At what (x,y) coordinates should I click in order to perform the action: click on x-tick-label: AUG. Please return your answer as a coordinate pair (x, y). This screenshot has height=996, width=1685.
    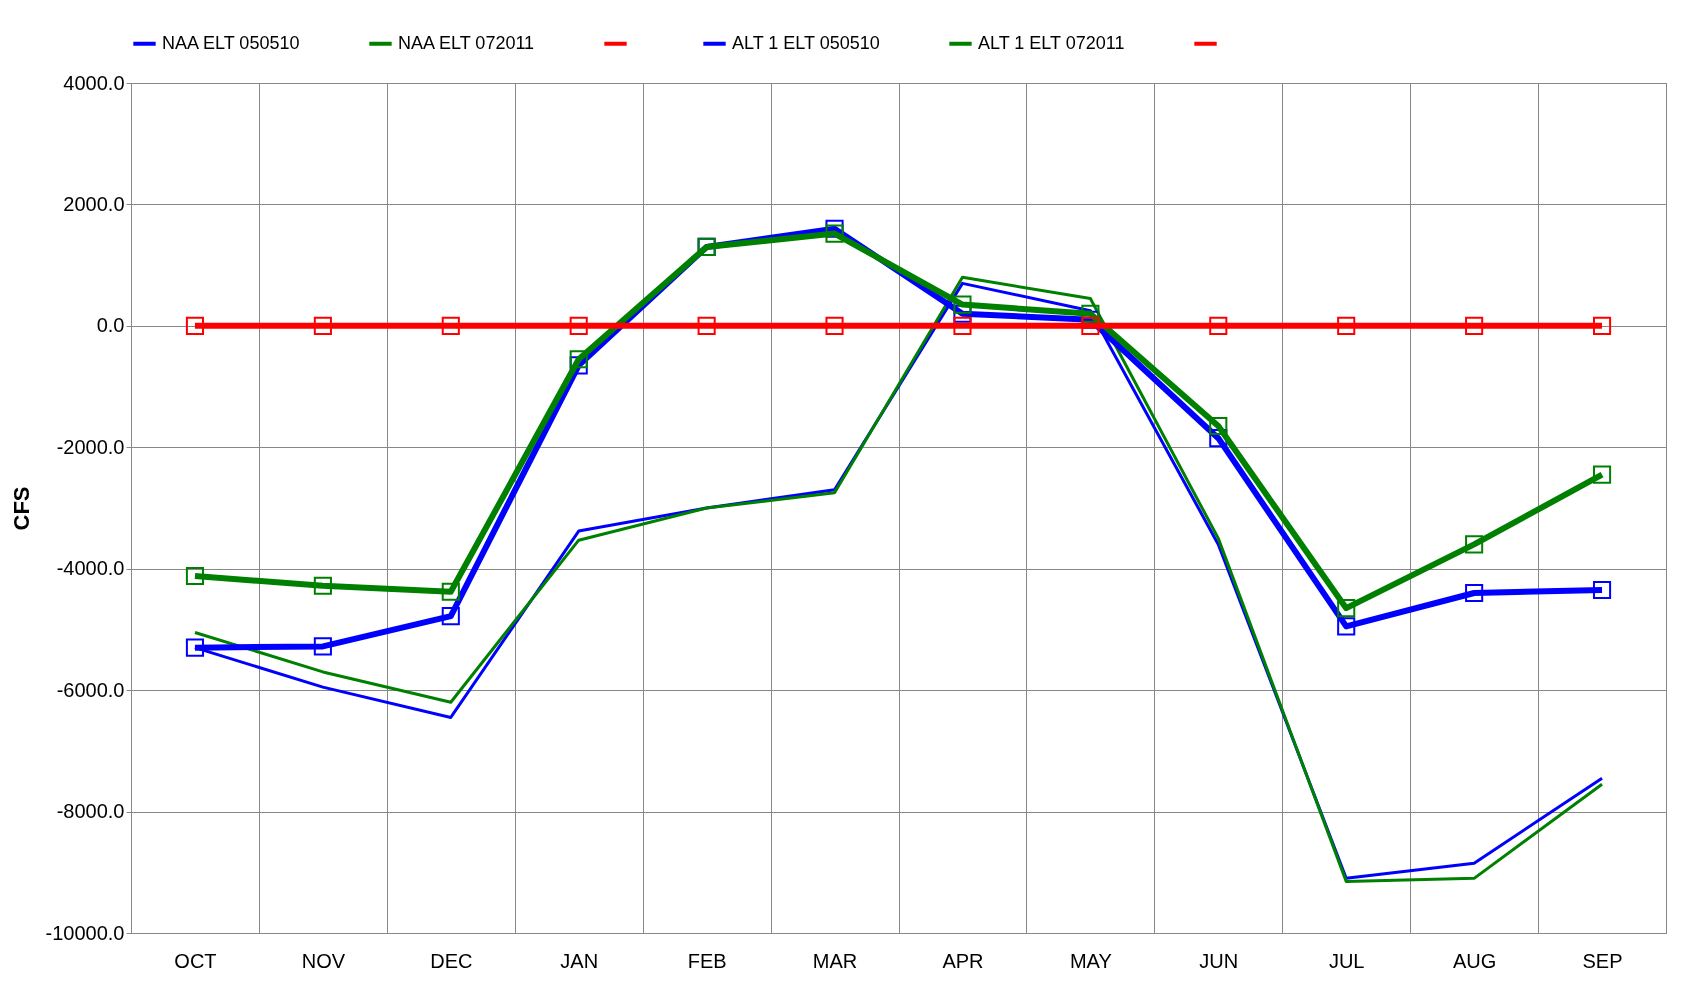
    Looking at the image, I should click on (1474, 960).